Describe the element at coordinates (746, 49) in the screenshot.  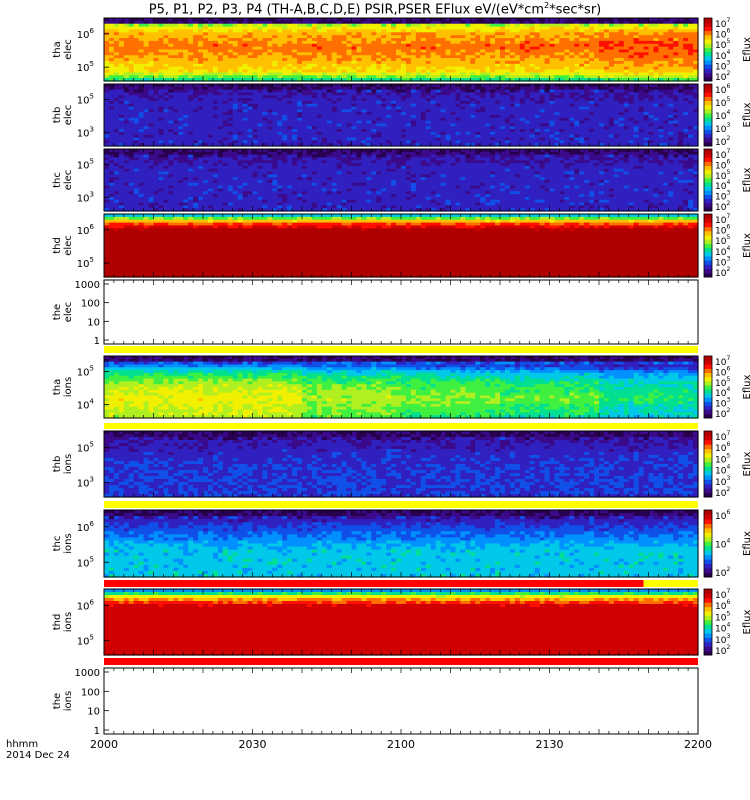
I see `colorbar-label: Eflux` at that location.